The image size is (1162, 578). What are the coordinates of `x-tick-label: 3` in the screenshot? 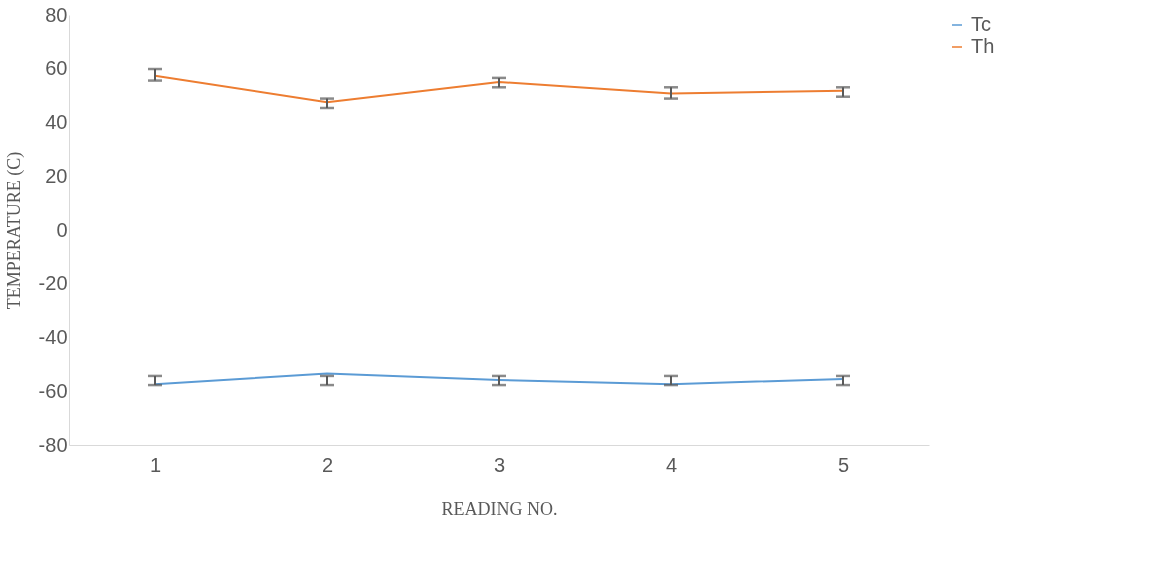 It's located at (499, 464).